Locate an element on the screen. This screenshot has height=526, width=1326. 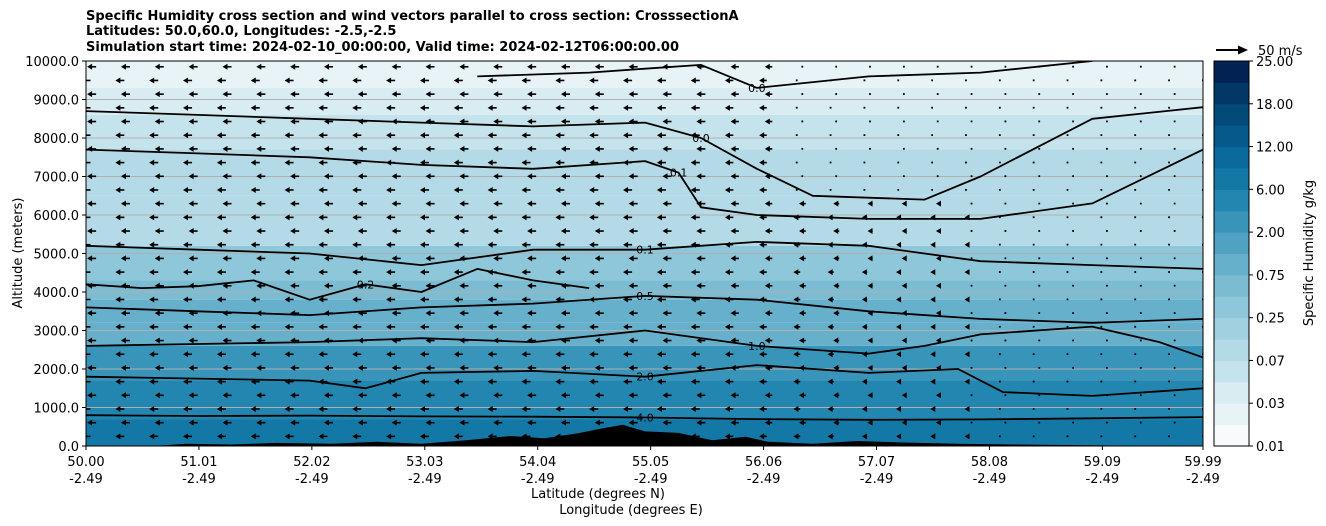
x-tick-label-lon-8: -2.49 is located at coordinates (990, 479).